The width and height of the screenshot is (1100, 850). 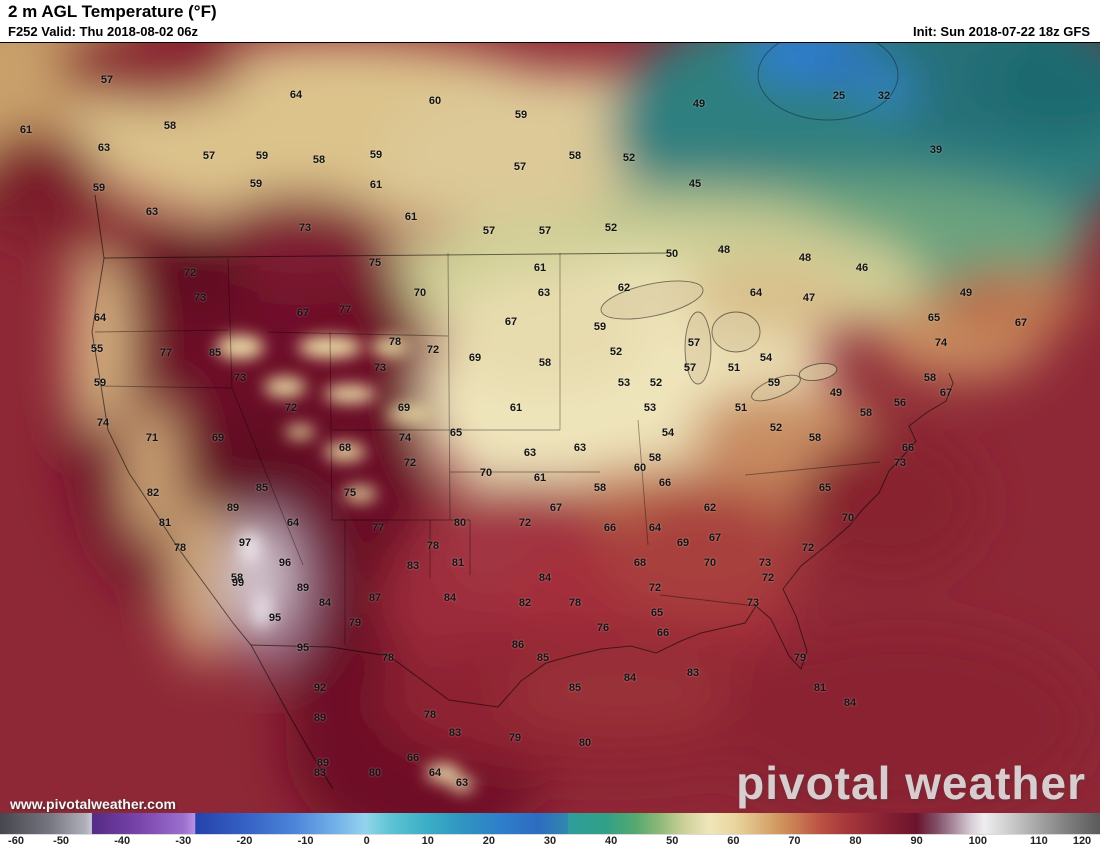 I want to click on colorbar-tick: -20, so click(x=244, y=841).